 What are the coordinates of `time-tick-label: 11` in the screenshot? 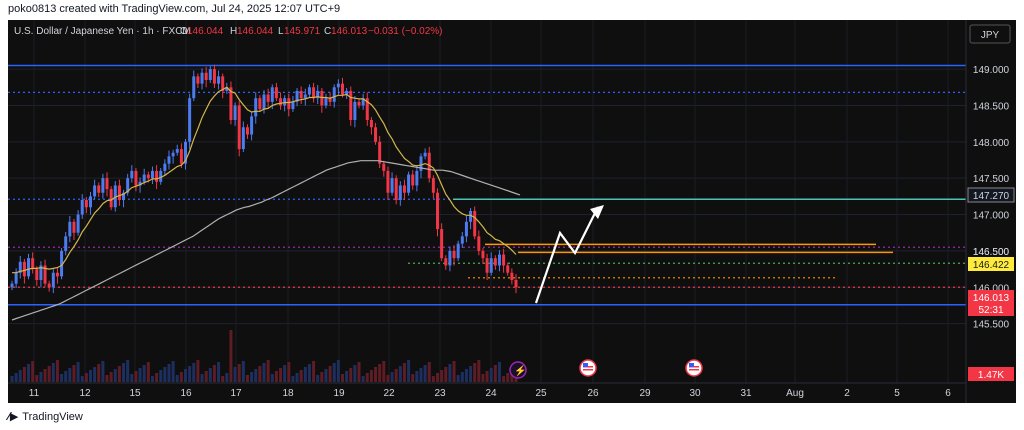 It's located at (34, 393).